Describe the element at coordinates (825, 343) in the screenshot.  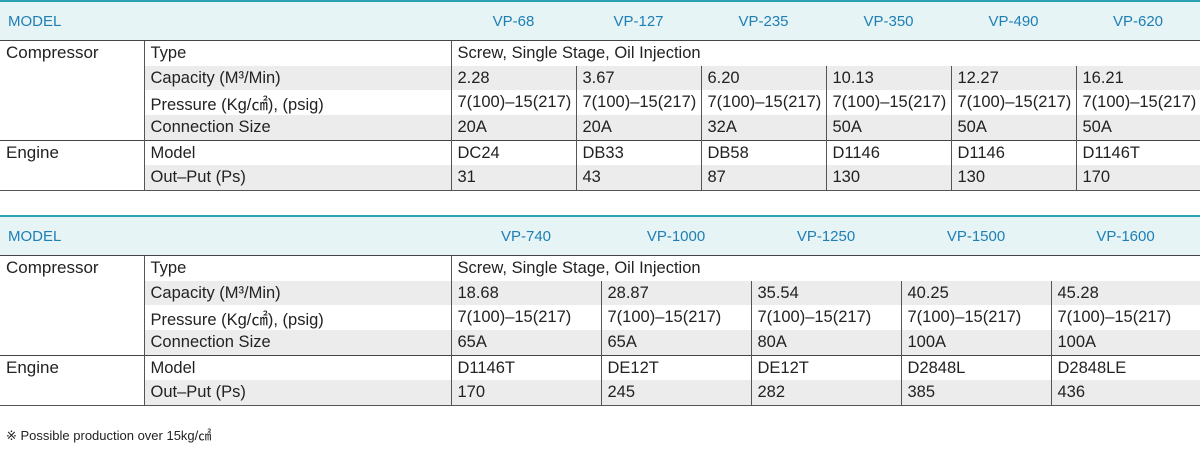
I see `table-cell: 80A` at that location.